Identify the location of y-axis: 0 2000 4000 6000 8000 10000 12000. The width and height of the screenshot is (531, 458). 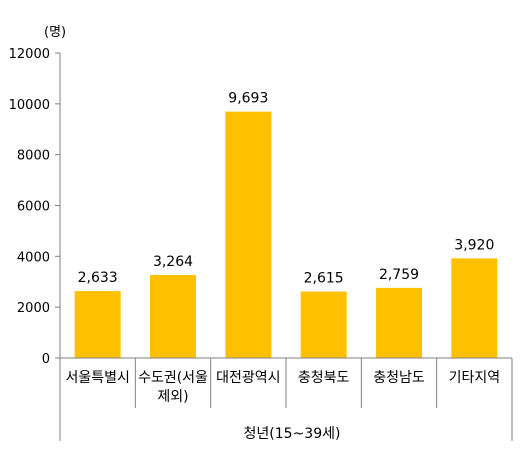
(35, 207).